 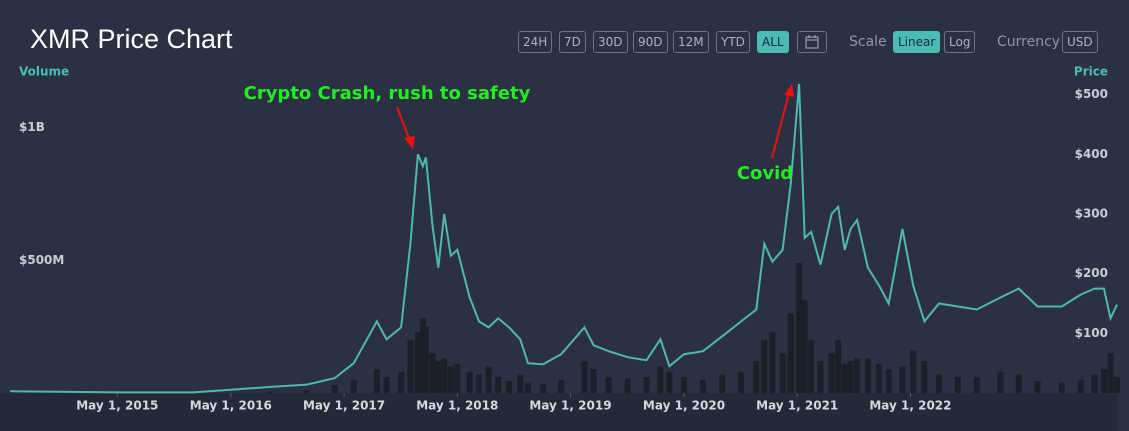 What do you see at coordinates (572, 42) in the screenshot?
I see `range-button: 7D` at bounding box center [572, 42].